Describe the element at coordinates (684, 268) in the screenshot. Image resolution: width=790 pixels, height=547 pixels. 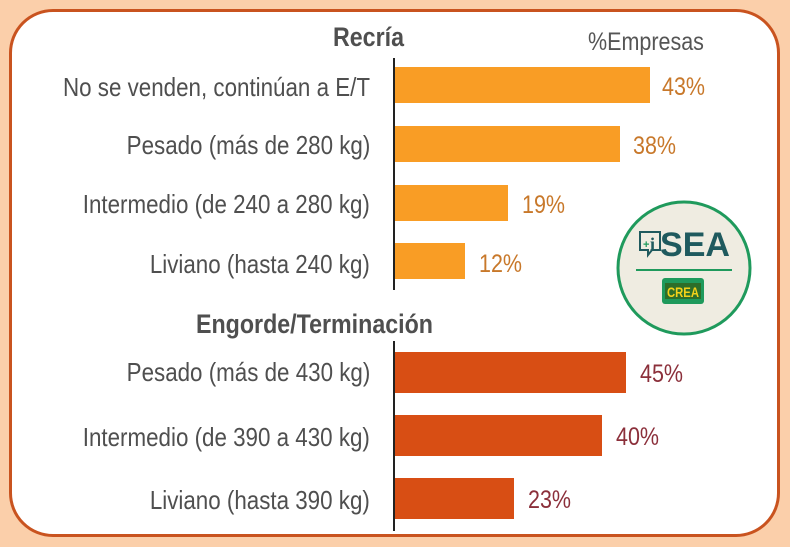
I see `isea-crea-logo-icon: + i SEA CREA` at that location.